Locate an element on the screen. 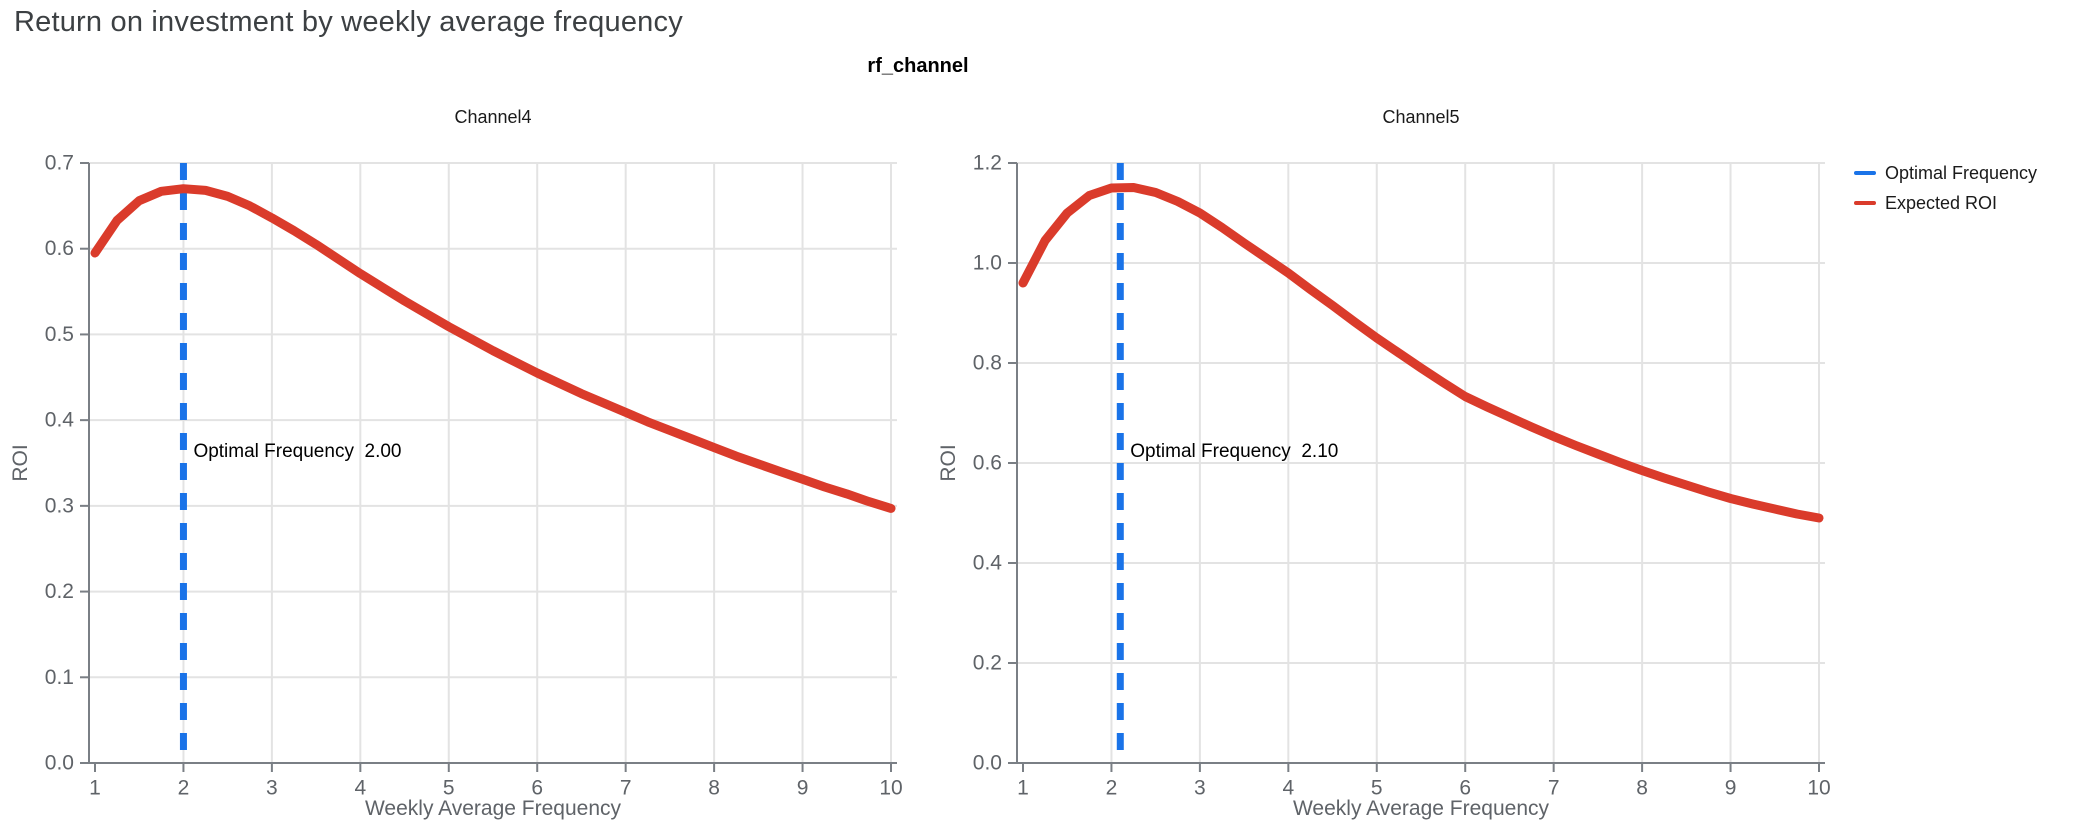  chart-title-channel5: Channel5 is located at coordinates (1421, 117).